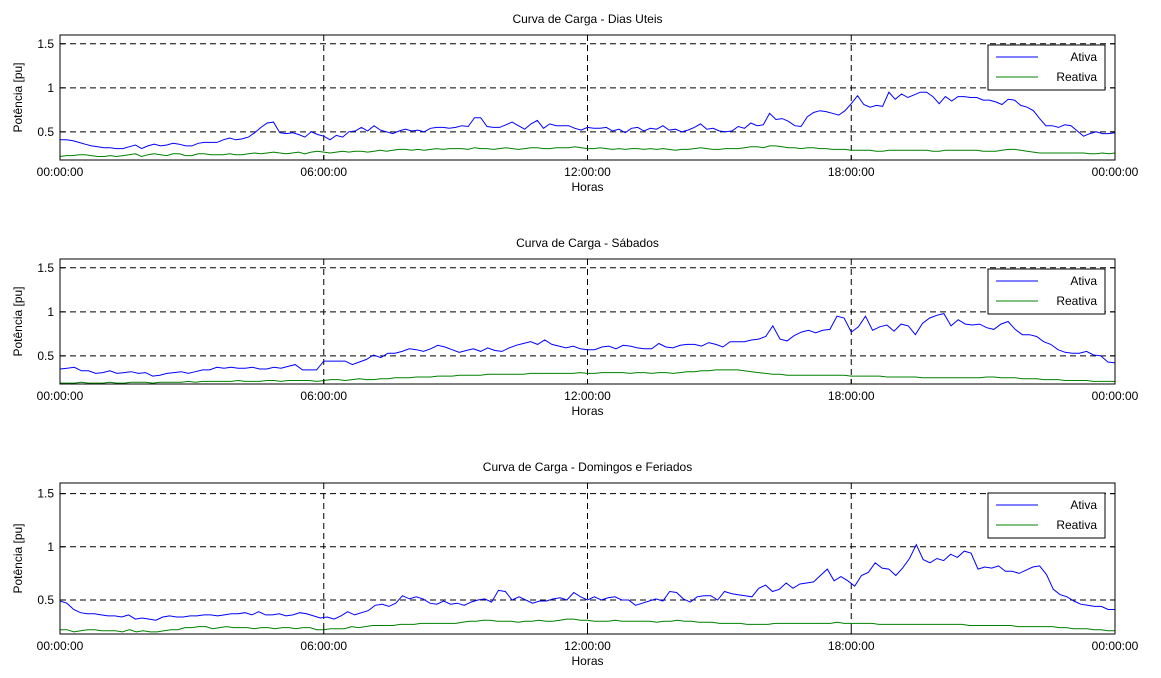 The width and height of the screenshot is (1161, 678). I want to click on chart-title: Curva de Carga - Domingos e Feriados, so click(587, 467).